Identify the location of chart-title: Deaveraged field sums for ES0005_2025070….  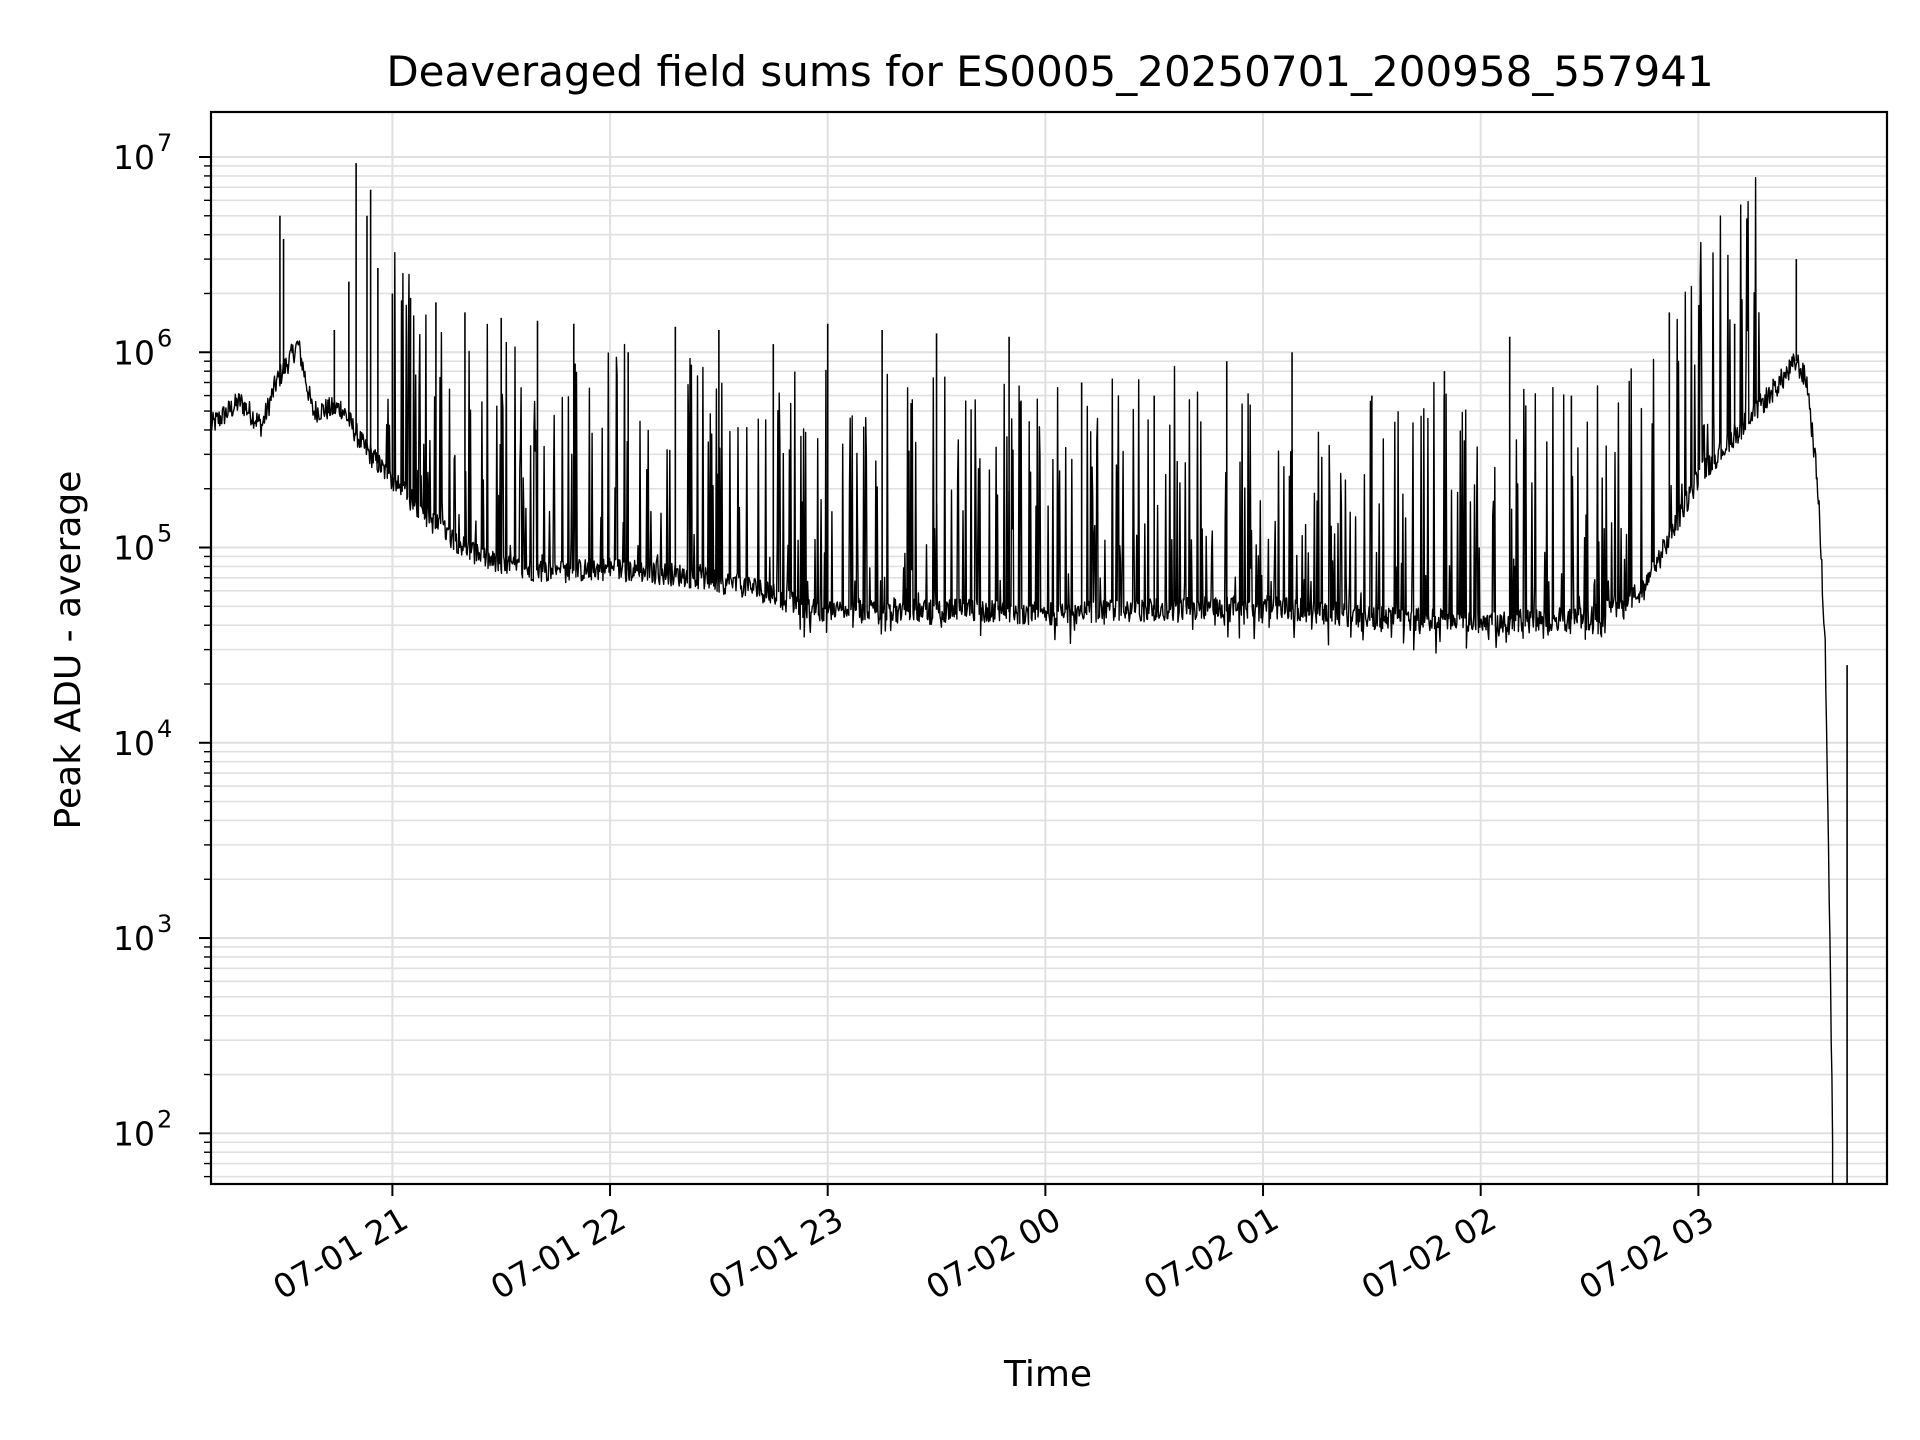
(1049, 71).